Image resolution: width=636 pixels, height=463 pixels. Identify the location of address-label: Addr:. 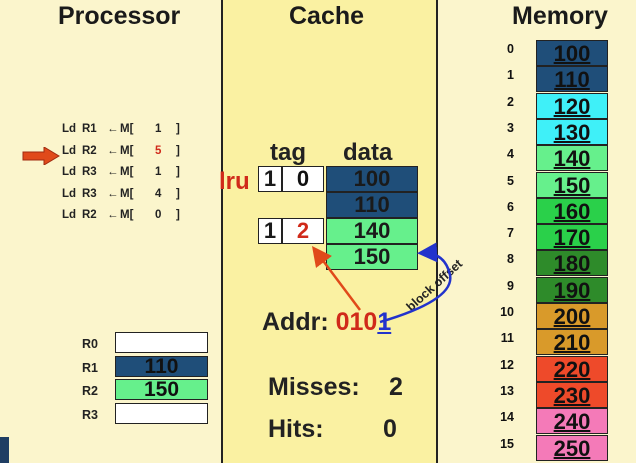
(295, 322).